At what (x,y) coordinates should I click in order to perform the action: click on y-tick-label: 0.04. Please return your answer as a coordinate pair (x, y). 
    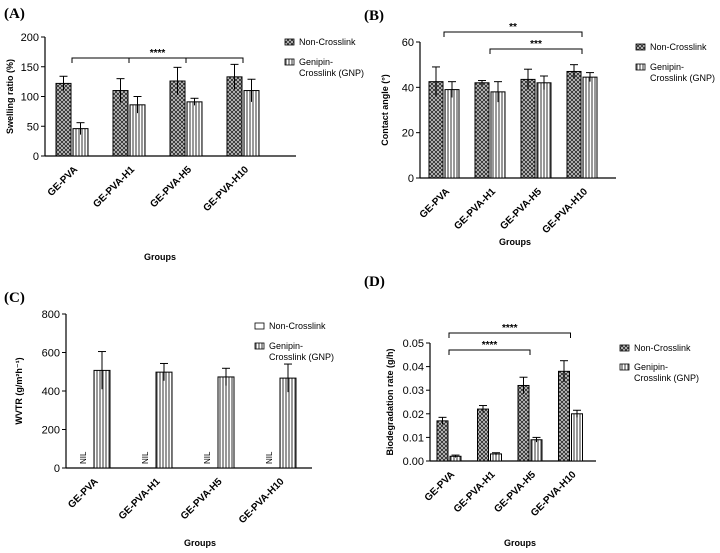
    Looking at the image, I should click on (413, 368).